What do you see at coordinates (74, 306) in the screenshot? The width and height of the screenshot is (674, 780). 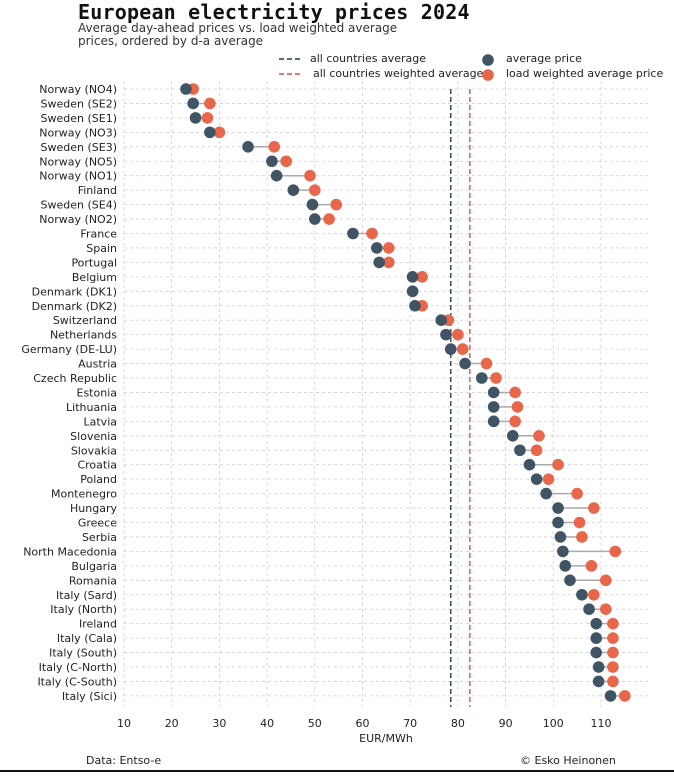 I see `category-label: Denmark (DK2)` at bounding box center [74, 306].